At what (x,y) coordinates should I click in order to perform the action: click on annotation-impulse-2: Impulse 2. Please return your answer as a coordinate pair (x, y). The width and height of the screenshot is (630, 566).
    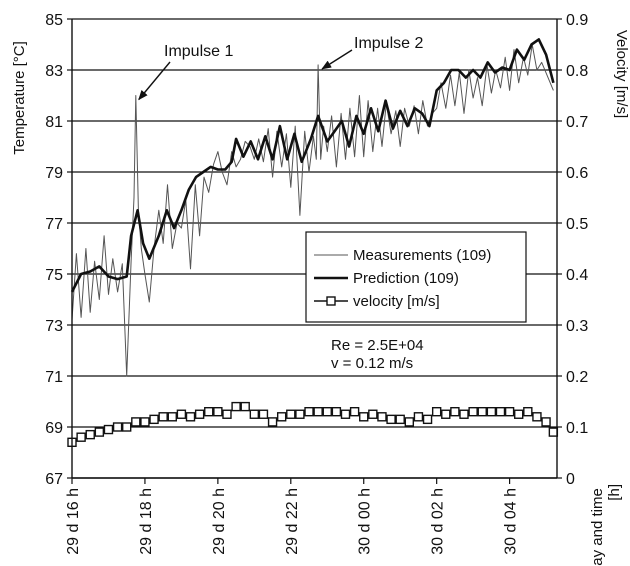
    Looking at the image, I should click on (388, 43).